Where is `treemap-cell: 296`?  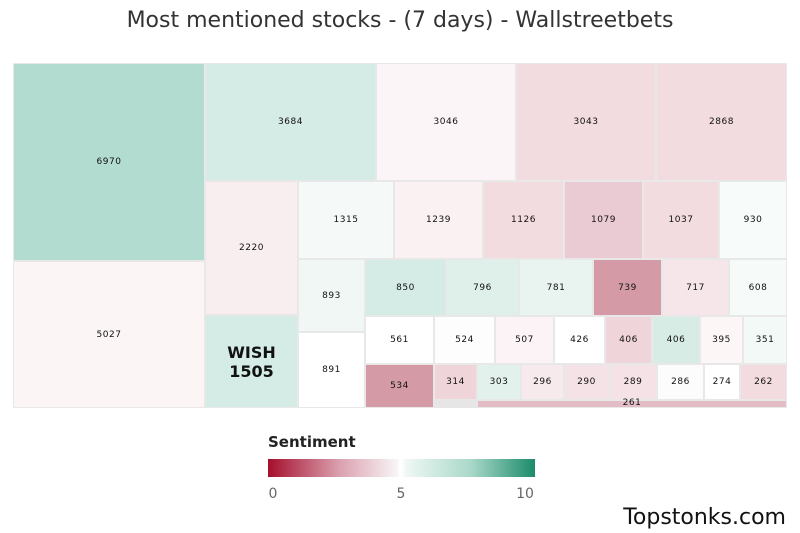 treemap-cell: 296 is located at coordinates (542, 382).